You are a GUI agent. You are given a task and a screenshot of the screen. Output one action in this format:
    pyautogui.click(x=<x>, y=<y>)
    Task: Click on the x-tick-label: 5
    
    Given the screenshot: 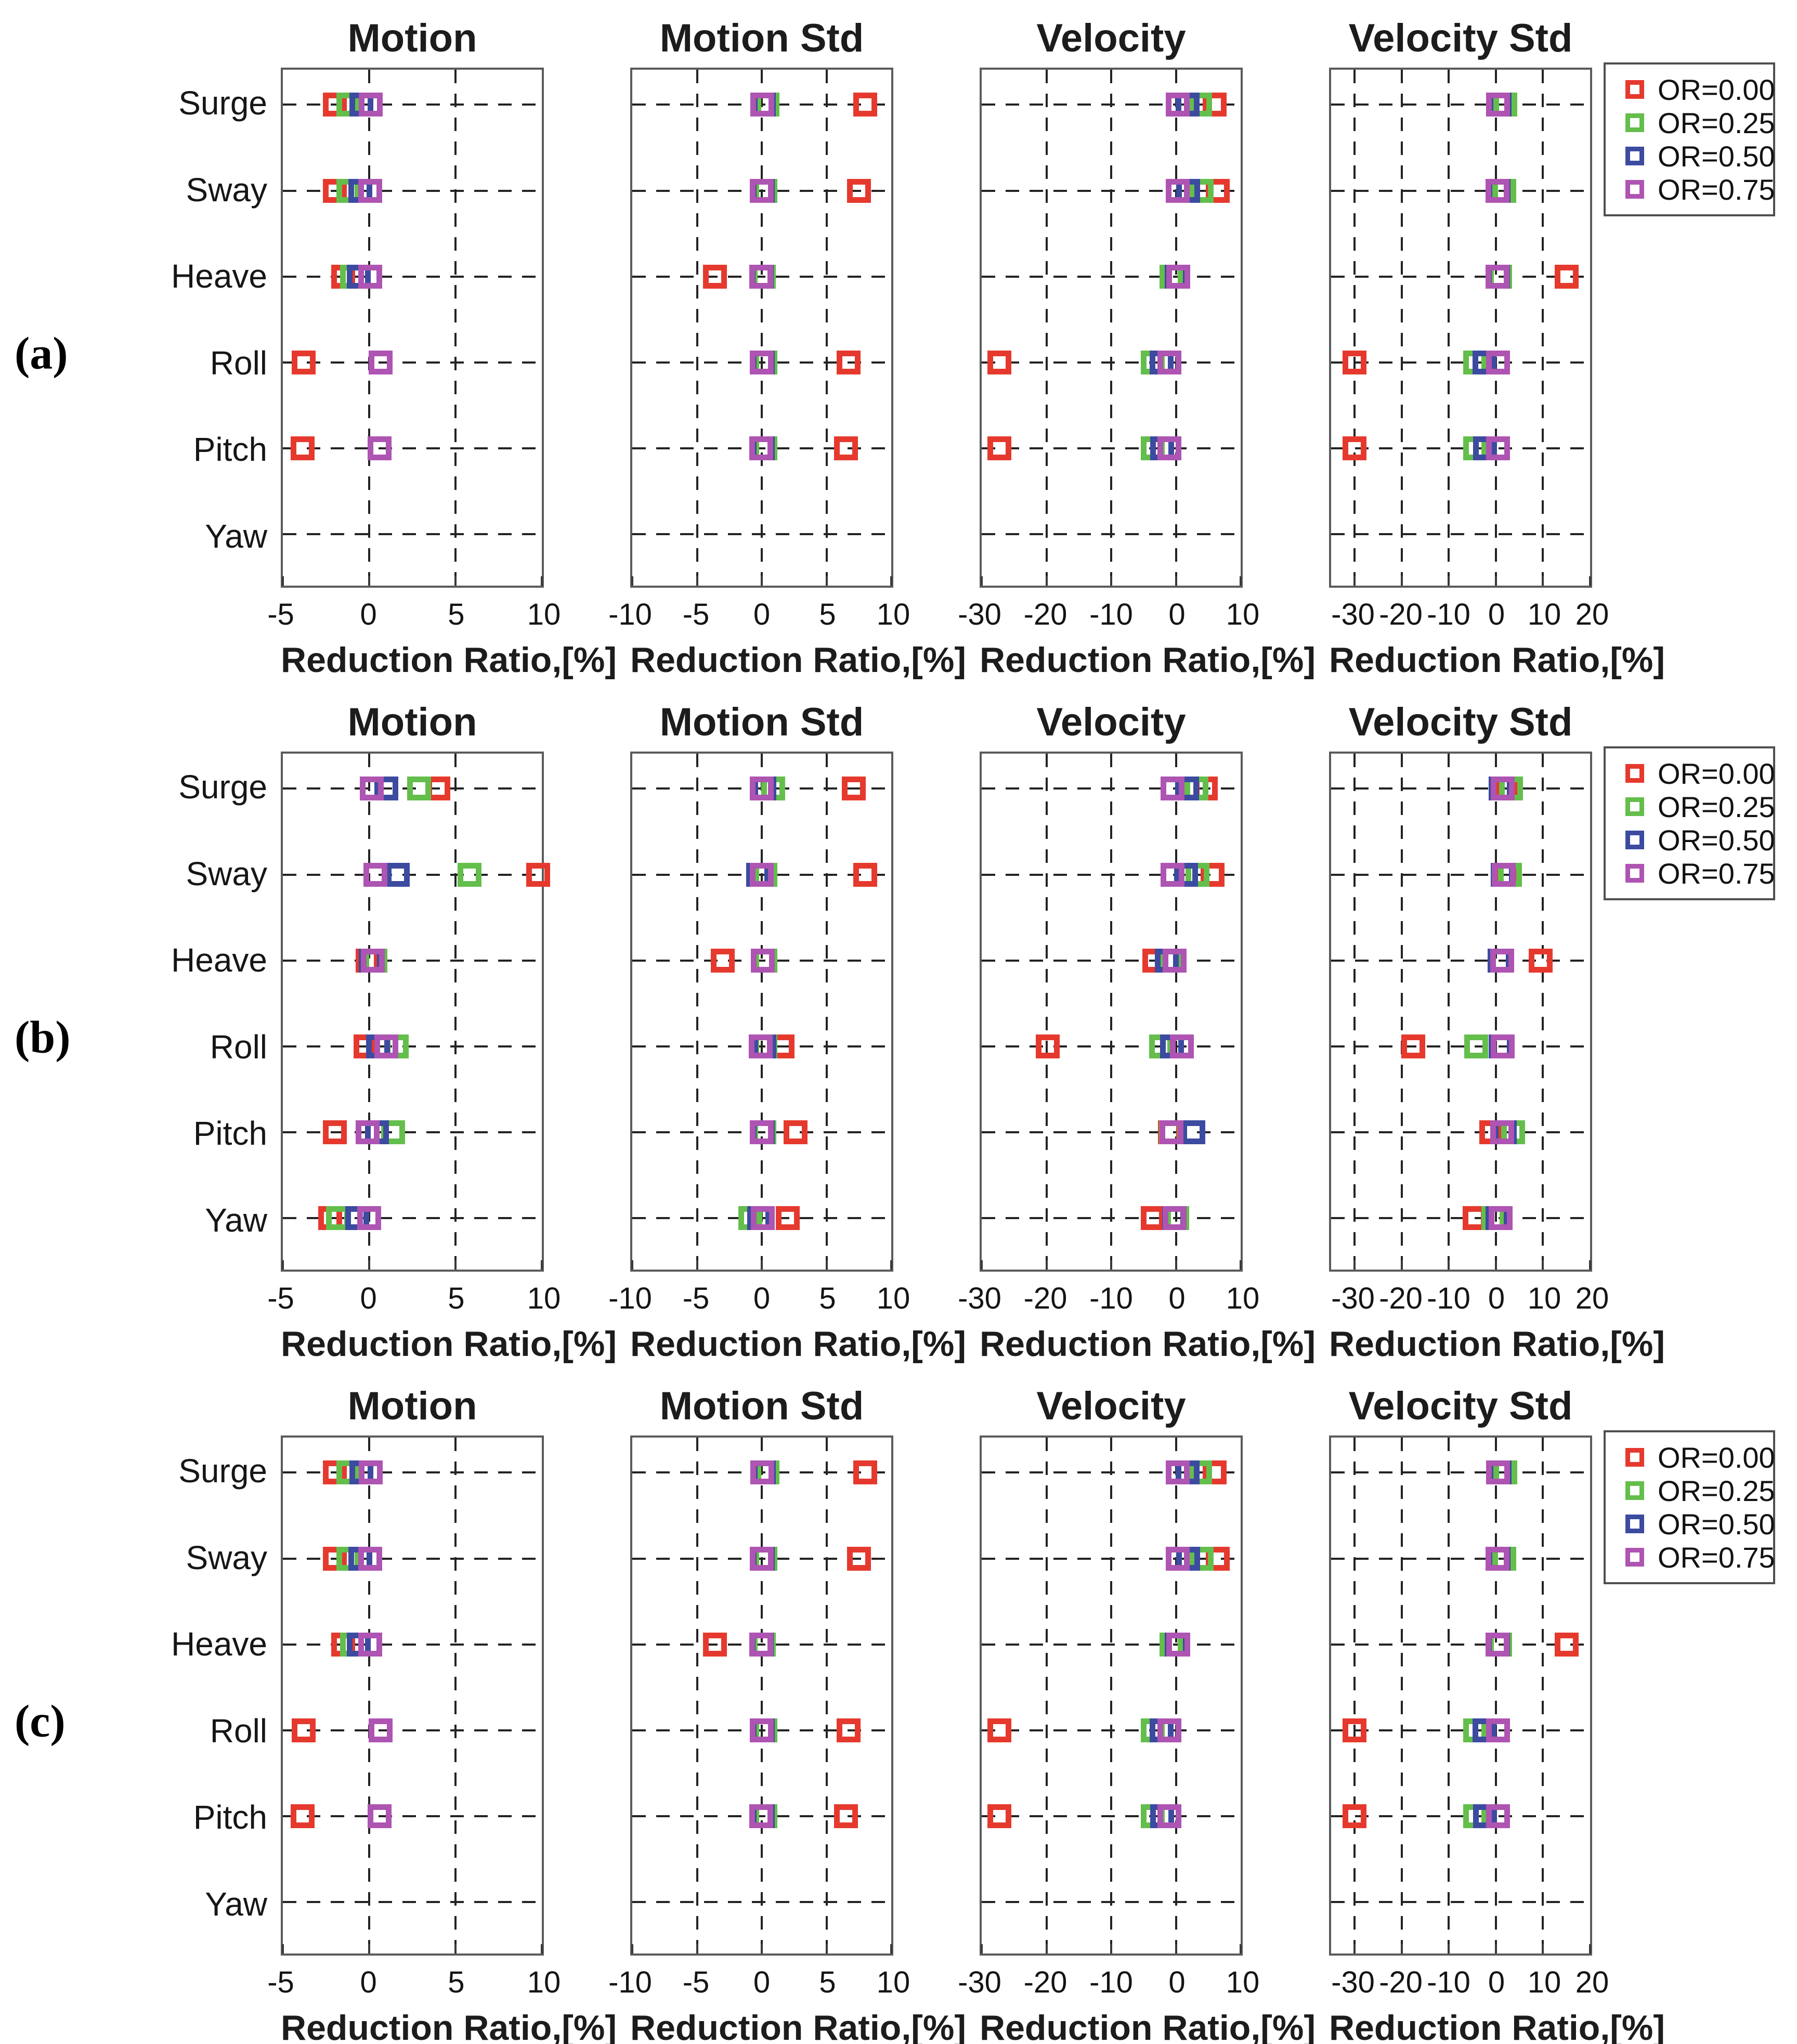 What is the action you would take?
    pyautogui.click(x=456, y=1298)
    